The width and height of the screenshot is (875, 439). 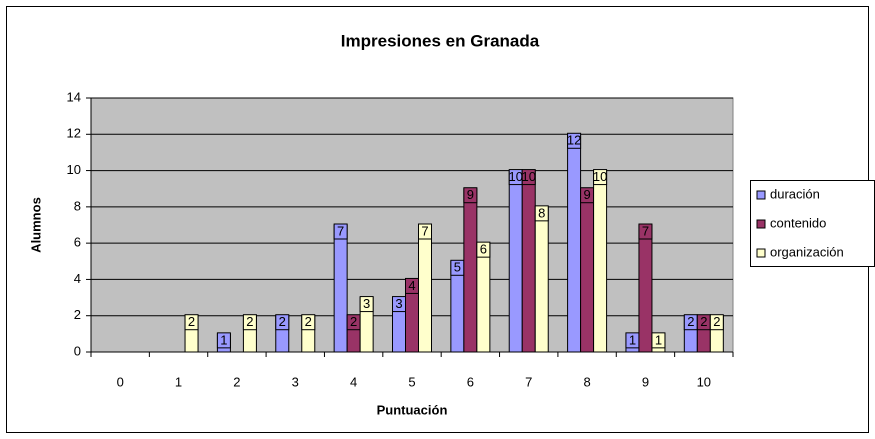 I want to click on data-label: 4, so click(x=411, y=285).